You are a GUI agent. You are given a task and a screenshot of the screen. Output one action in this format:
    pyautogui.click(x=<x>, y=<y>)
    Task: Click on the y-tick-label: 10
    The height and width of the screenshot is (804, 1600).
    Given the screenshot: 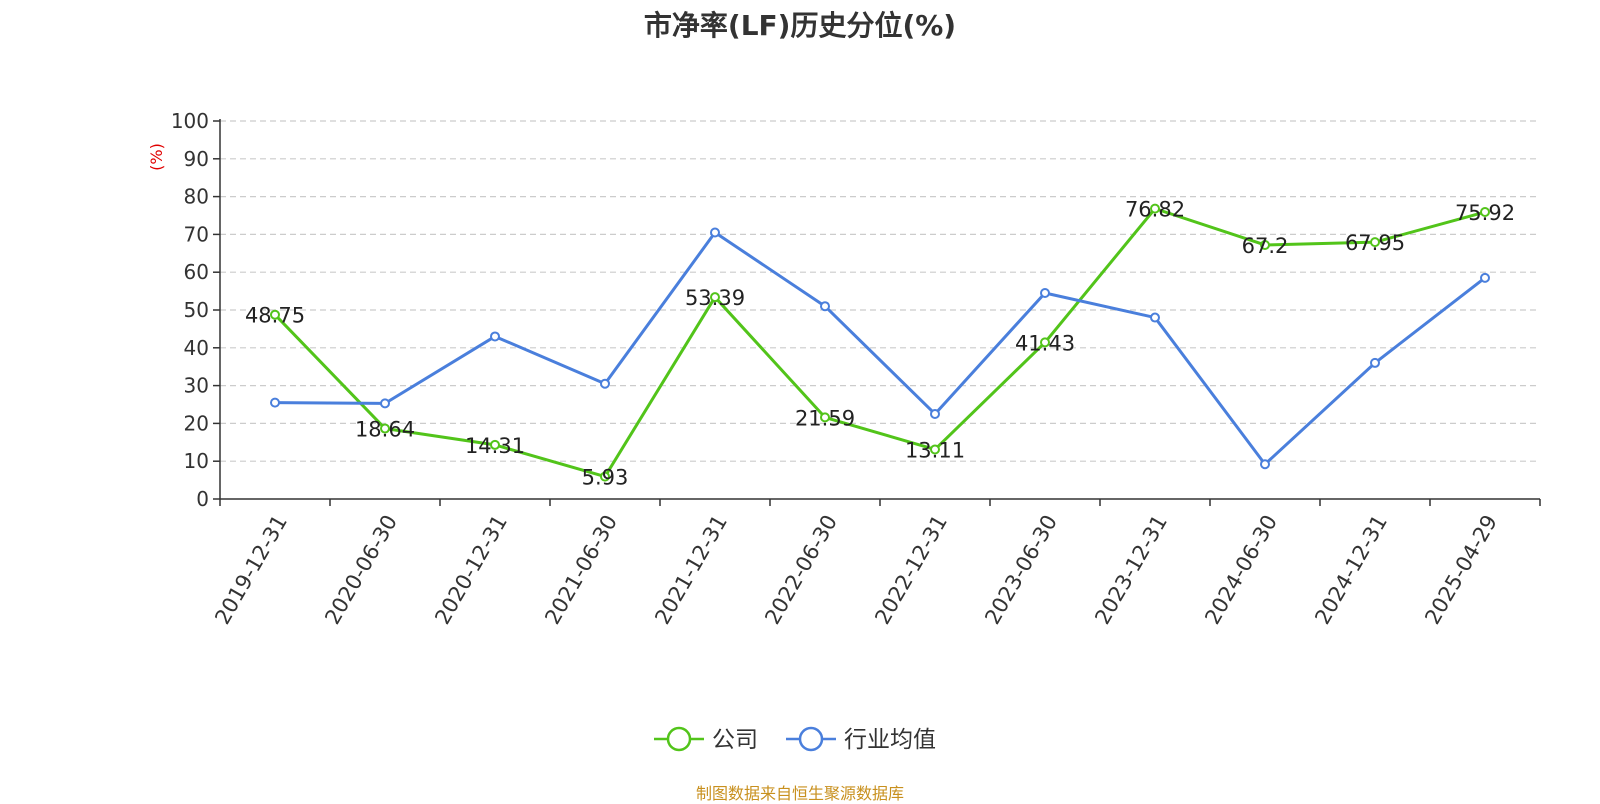 What is the action you would take?
    pyautogui.click(x=196, y=461)
    